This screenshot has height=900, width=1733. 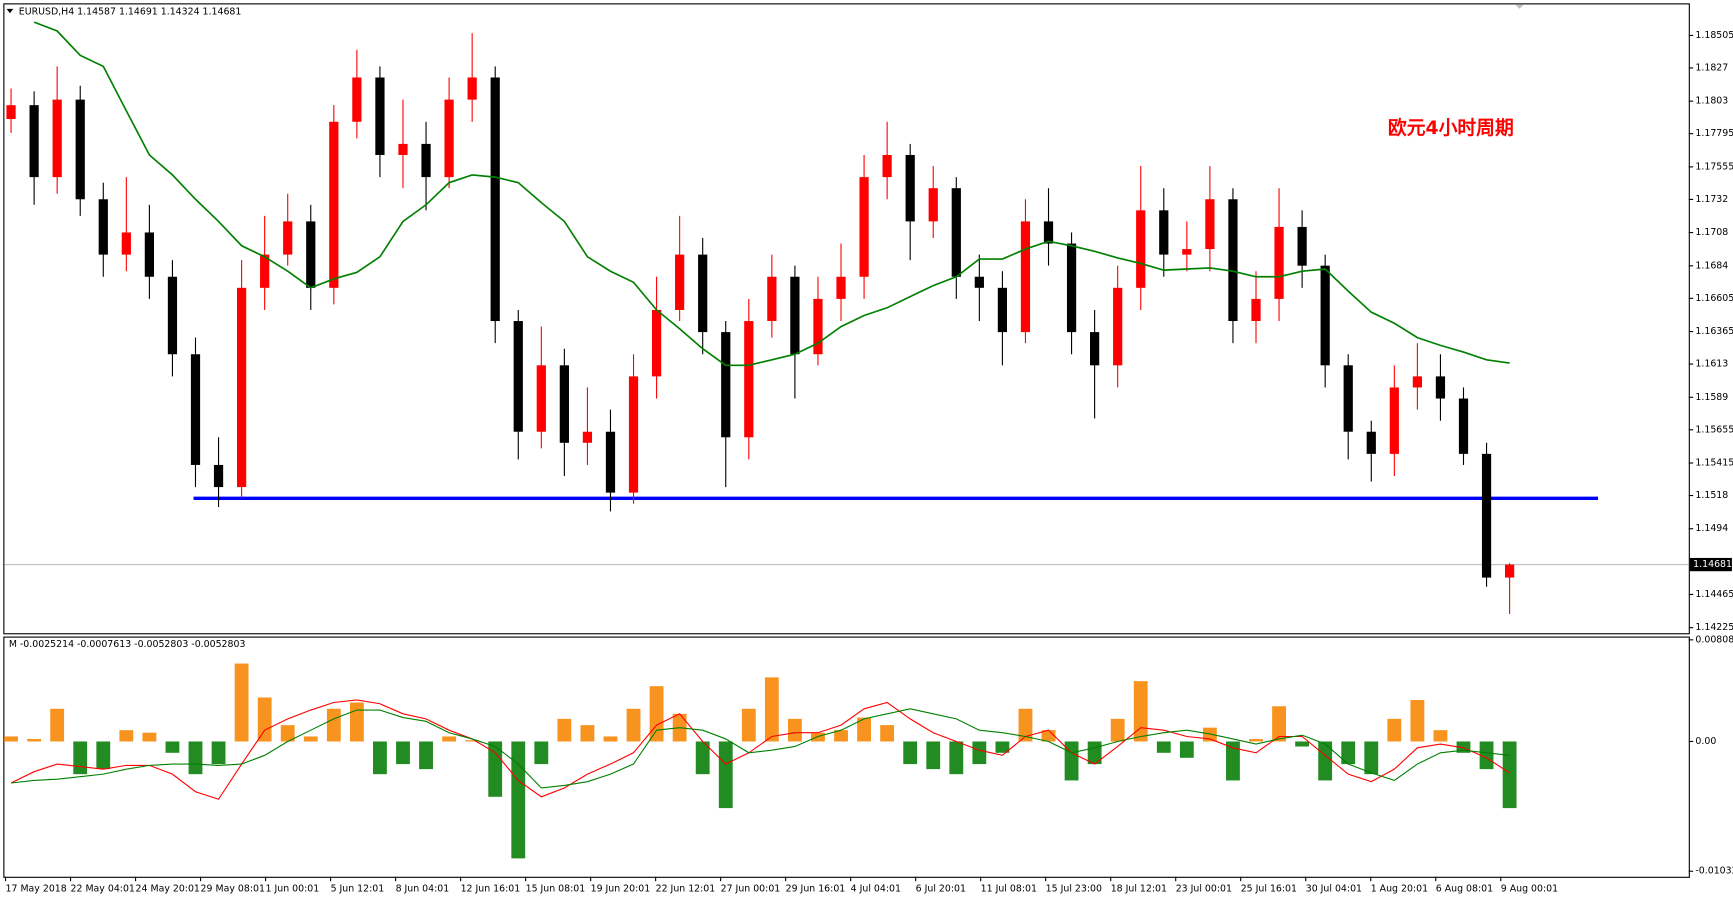 What do you see at coordinates (556, 888) in the screenshot?
I see `x-tick-label: 15 Jun 08:01` at bounding box center [556, 888].